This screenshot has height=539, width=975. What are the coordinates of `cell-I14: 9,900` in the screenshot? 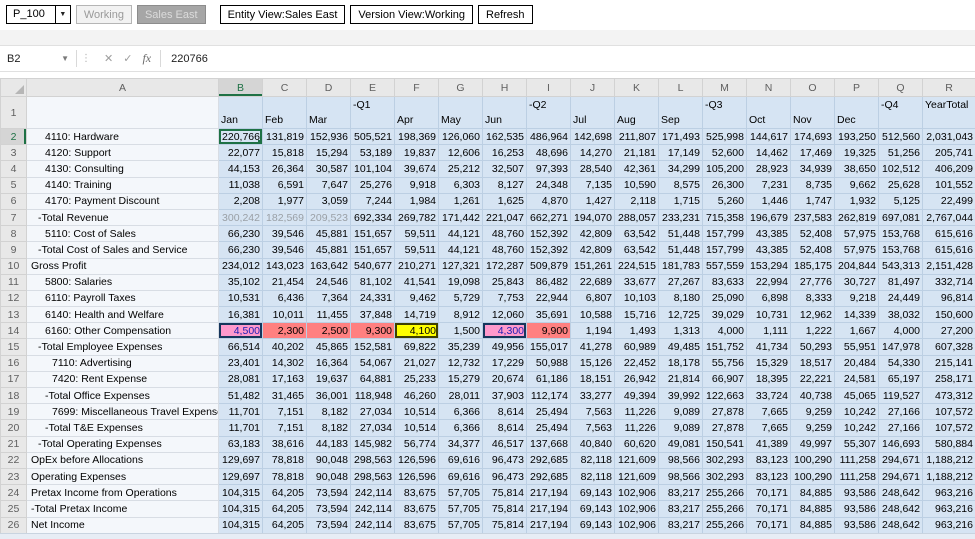 It's located at (548, 331).